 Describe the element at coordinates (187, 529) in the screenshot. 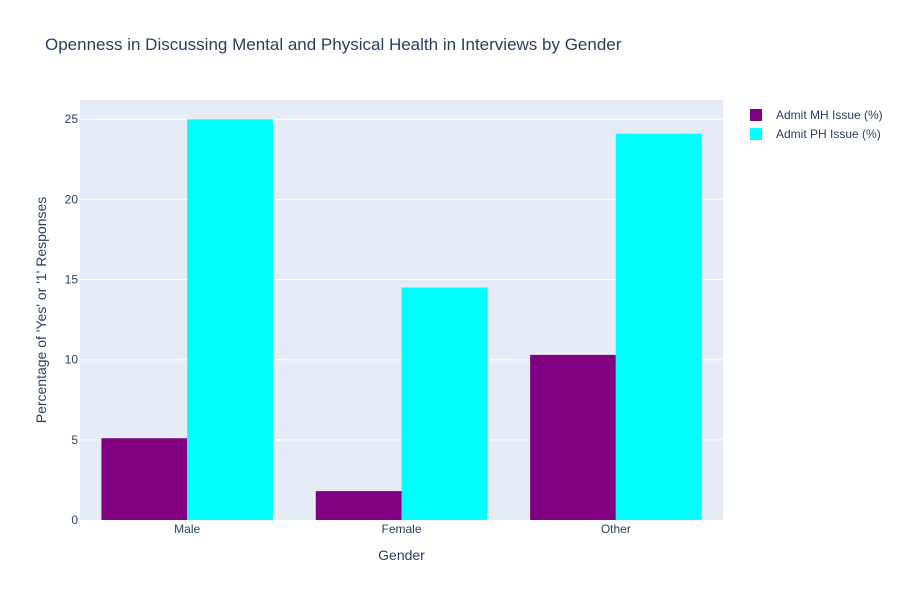

I see `x-tick-label: Male` at that location.